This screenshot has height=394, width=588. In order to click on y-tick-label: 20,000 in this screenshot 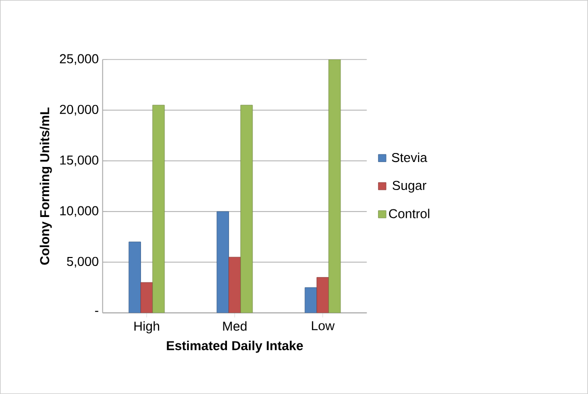, I will do `click(79, 110)`.